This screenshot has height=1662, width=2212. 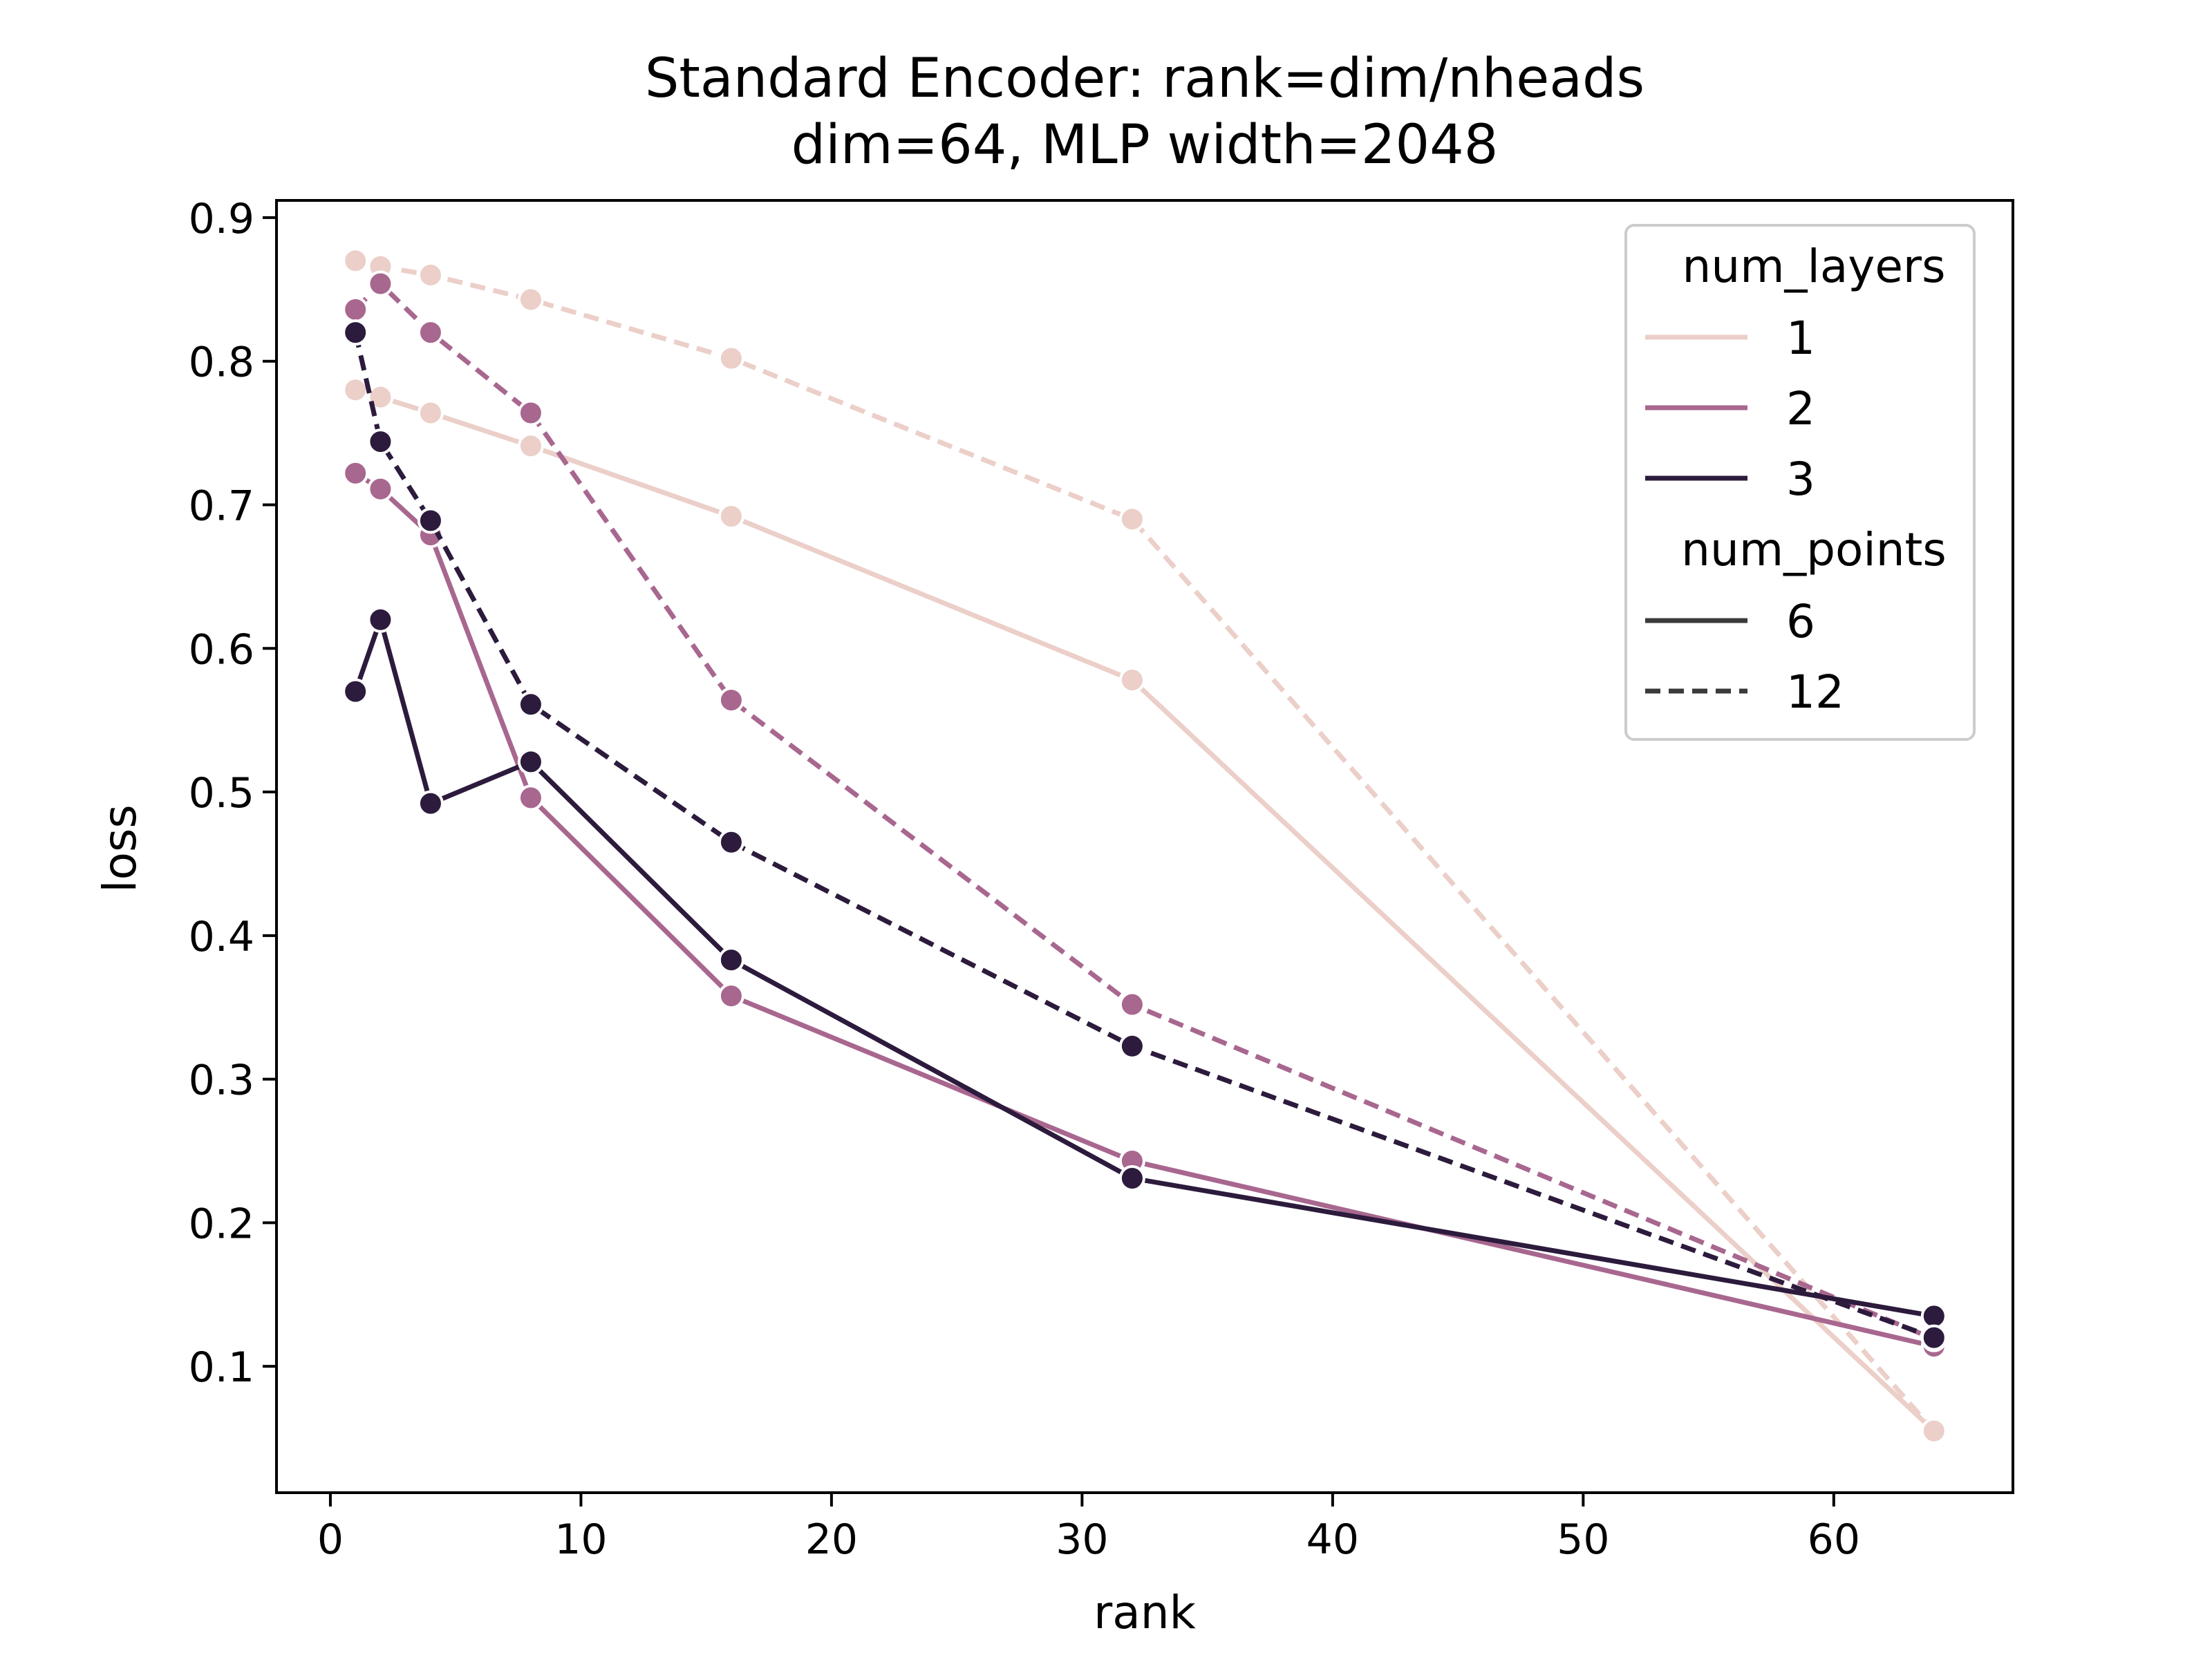 What do you see at coordinates (222, 649) in the screenshot?
I see `y-tick-label: 0.6` at bounding box center [222, 649].